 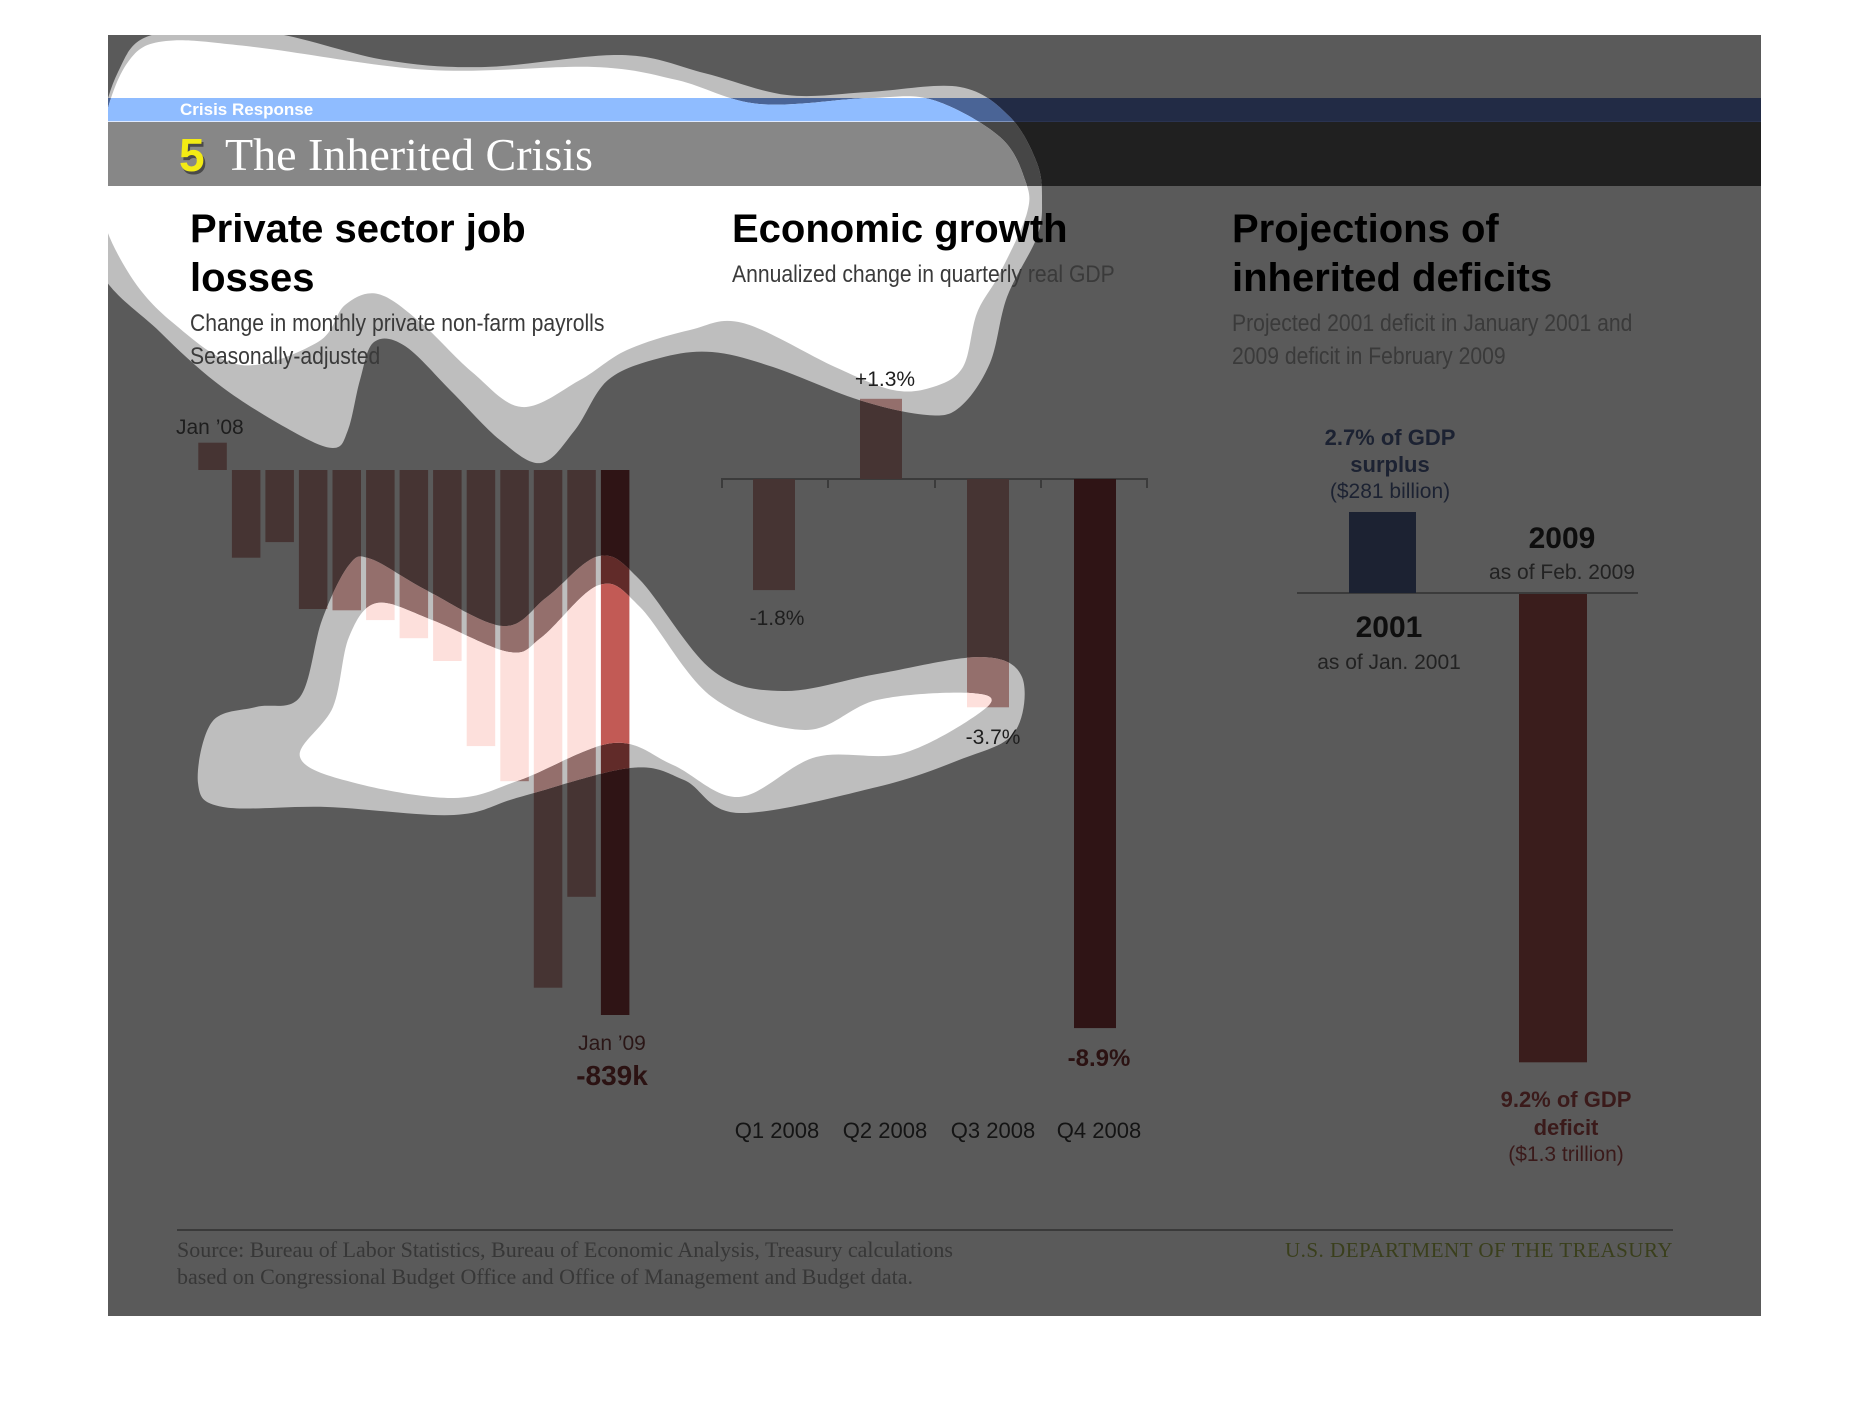 What do you see at coordinates (252, 278) in the screenshot?
I see `job-losses-title-line: losses` at bounding box center [252, 278].